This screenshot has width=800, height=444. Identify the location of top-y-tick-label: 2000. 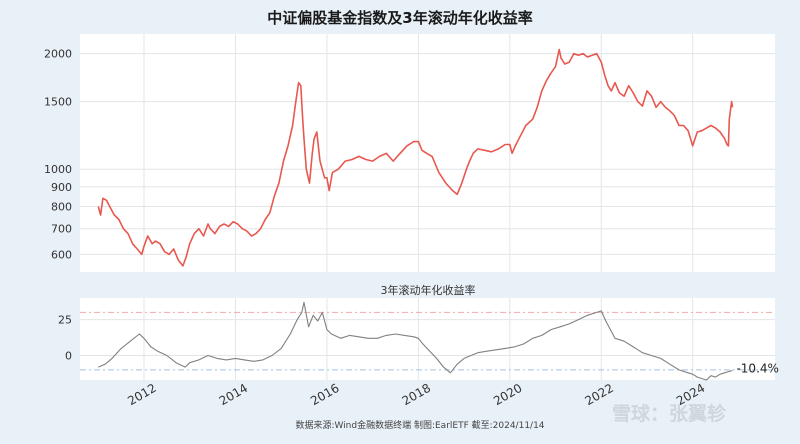
(58, 54).